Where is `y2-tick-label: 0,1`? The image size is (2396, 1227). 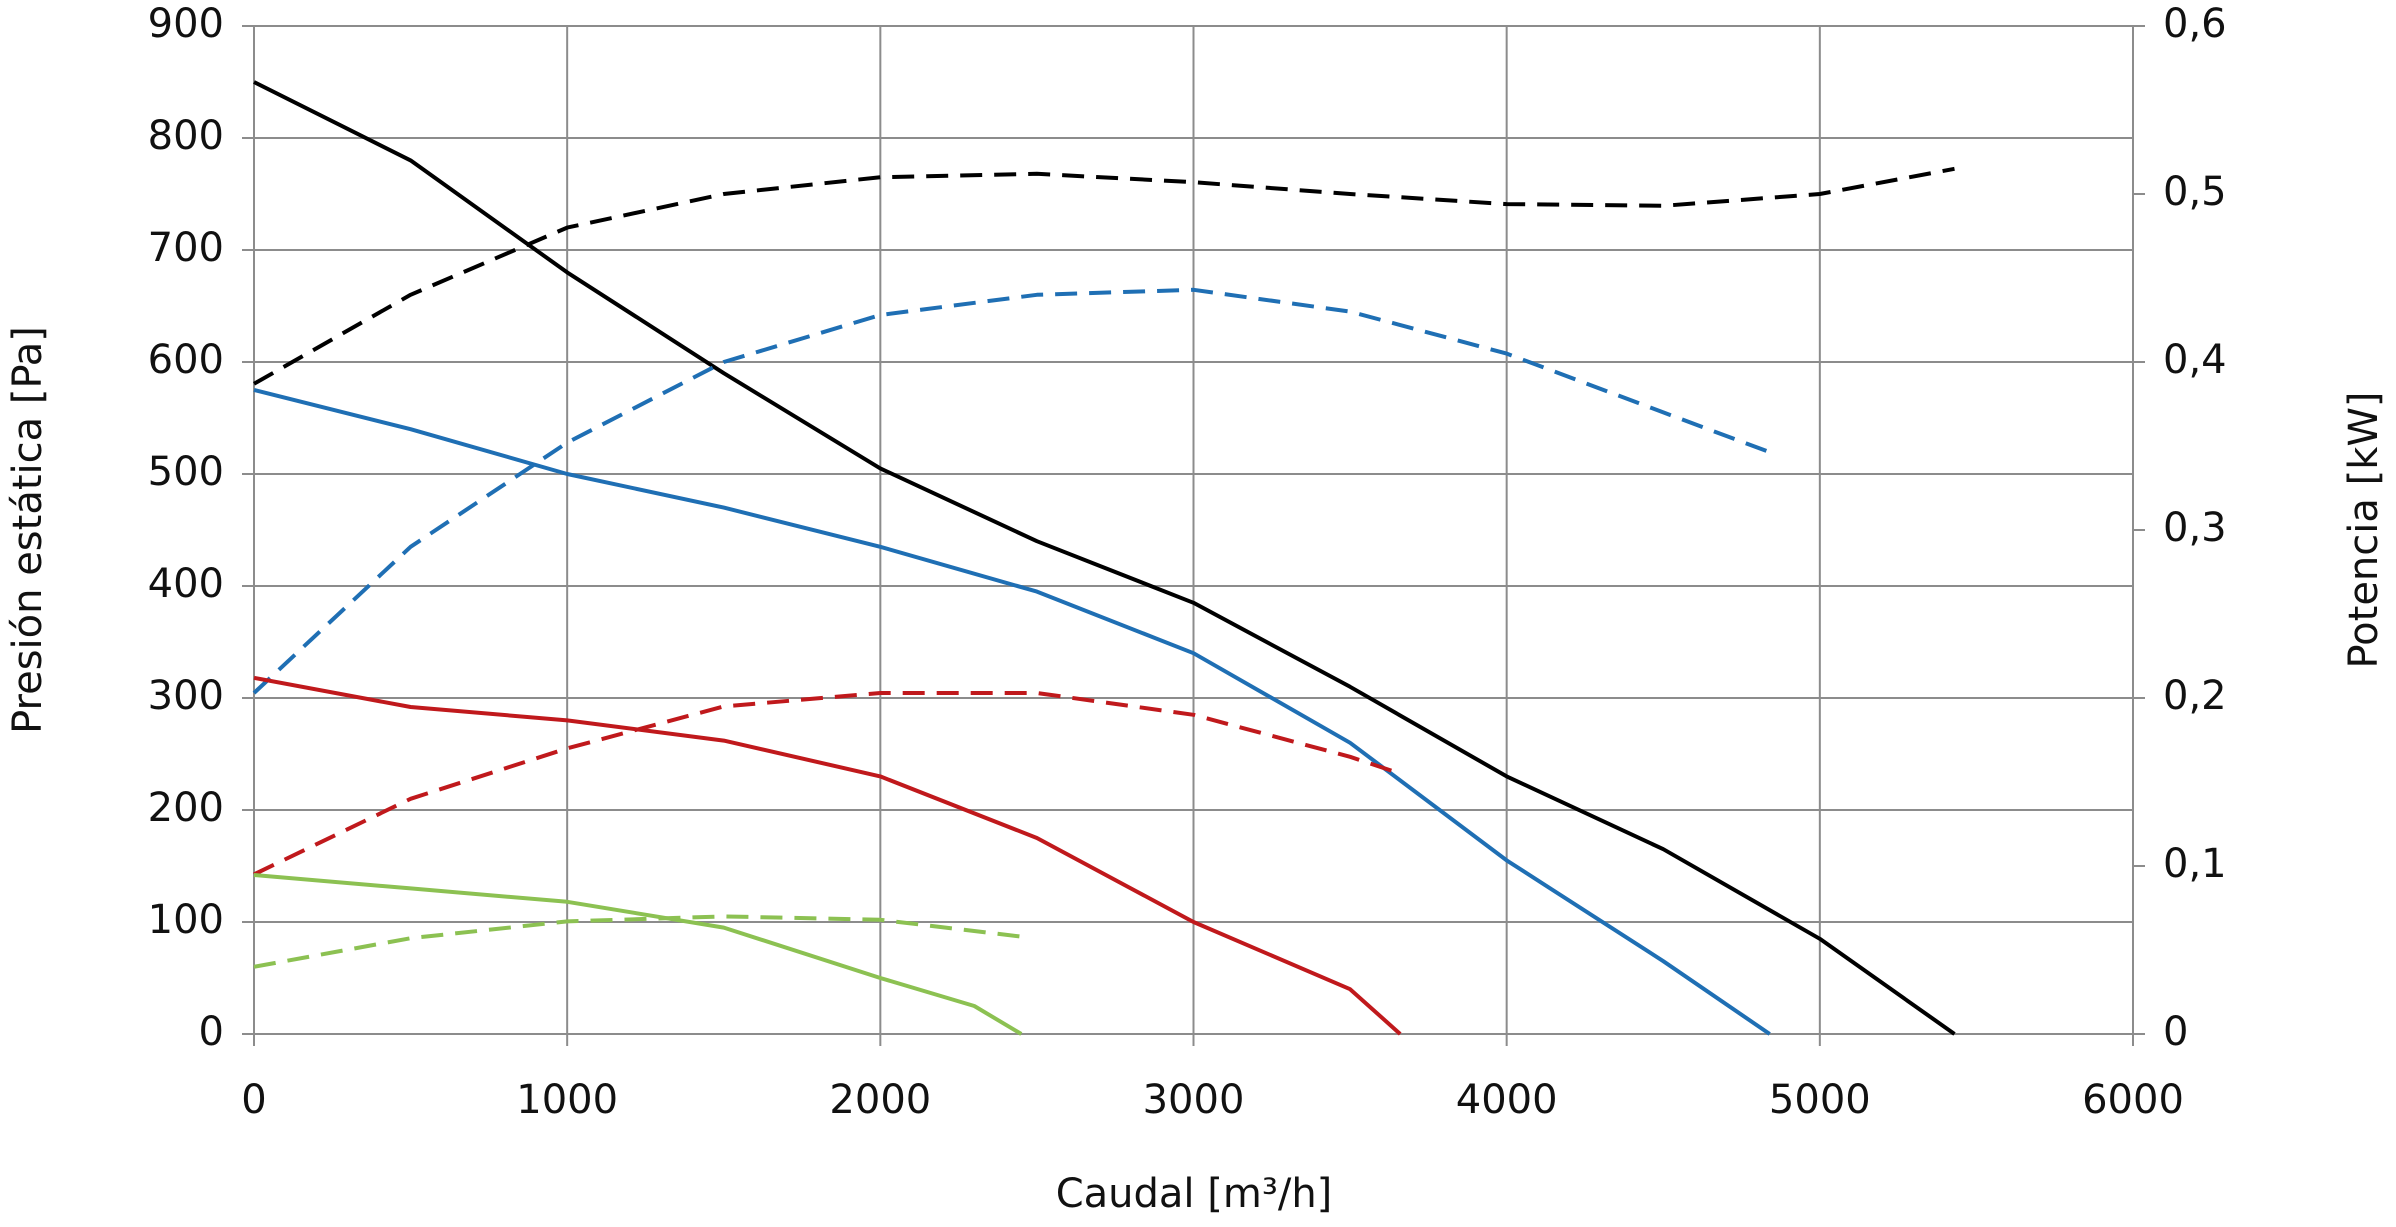
y2-tick-label: 0,1 is located at coordinates (2195, 864).